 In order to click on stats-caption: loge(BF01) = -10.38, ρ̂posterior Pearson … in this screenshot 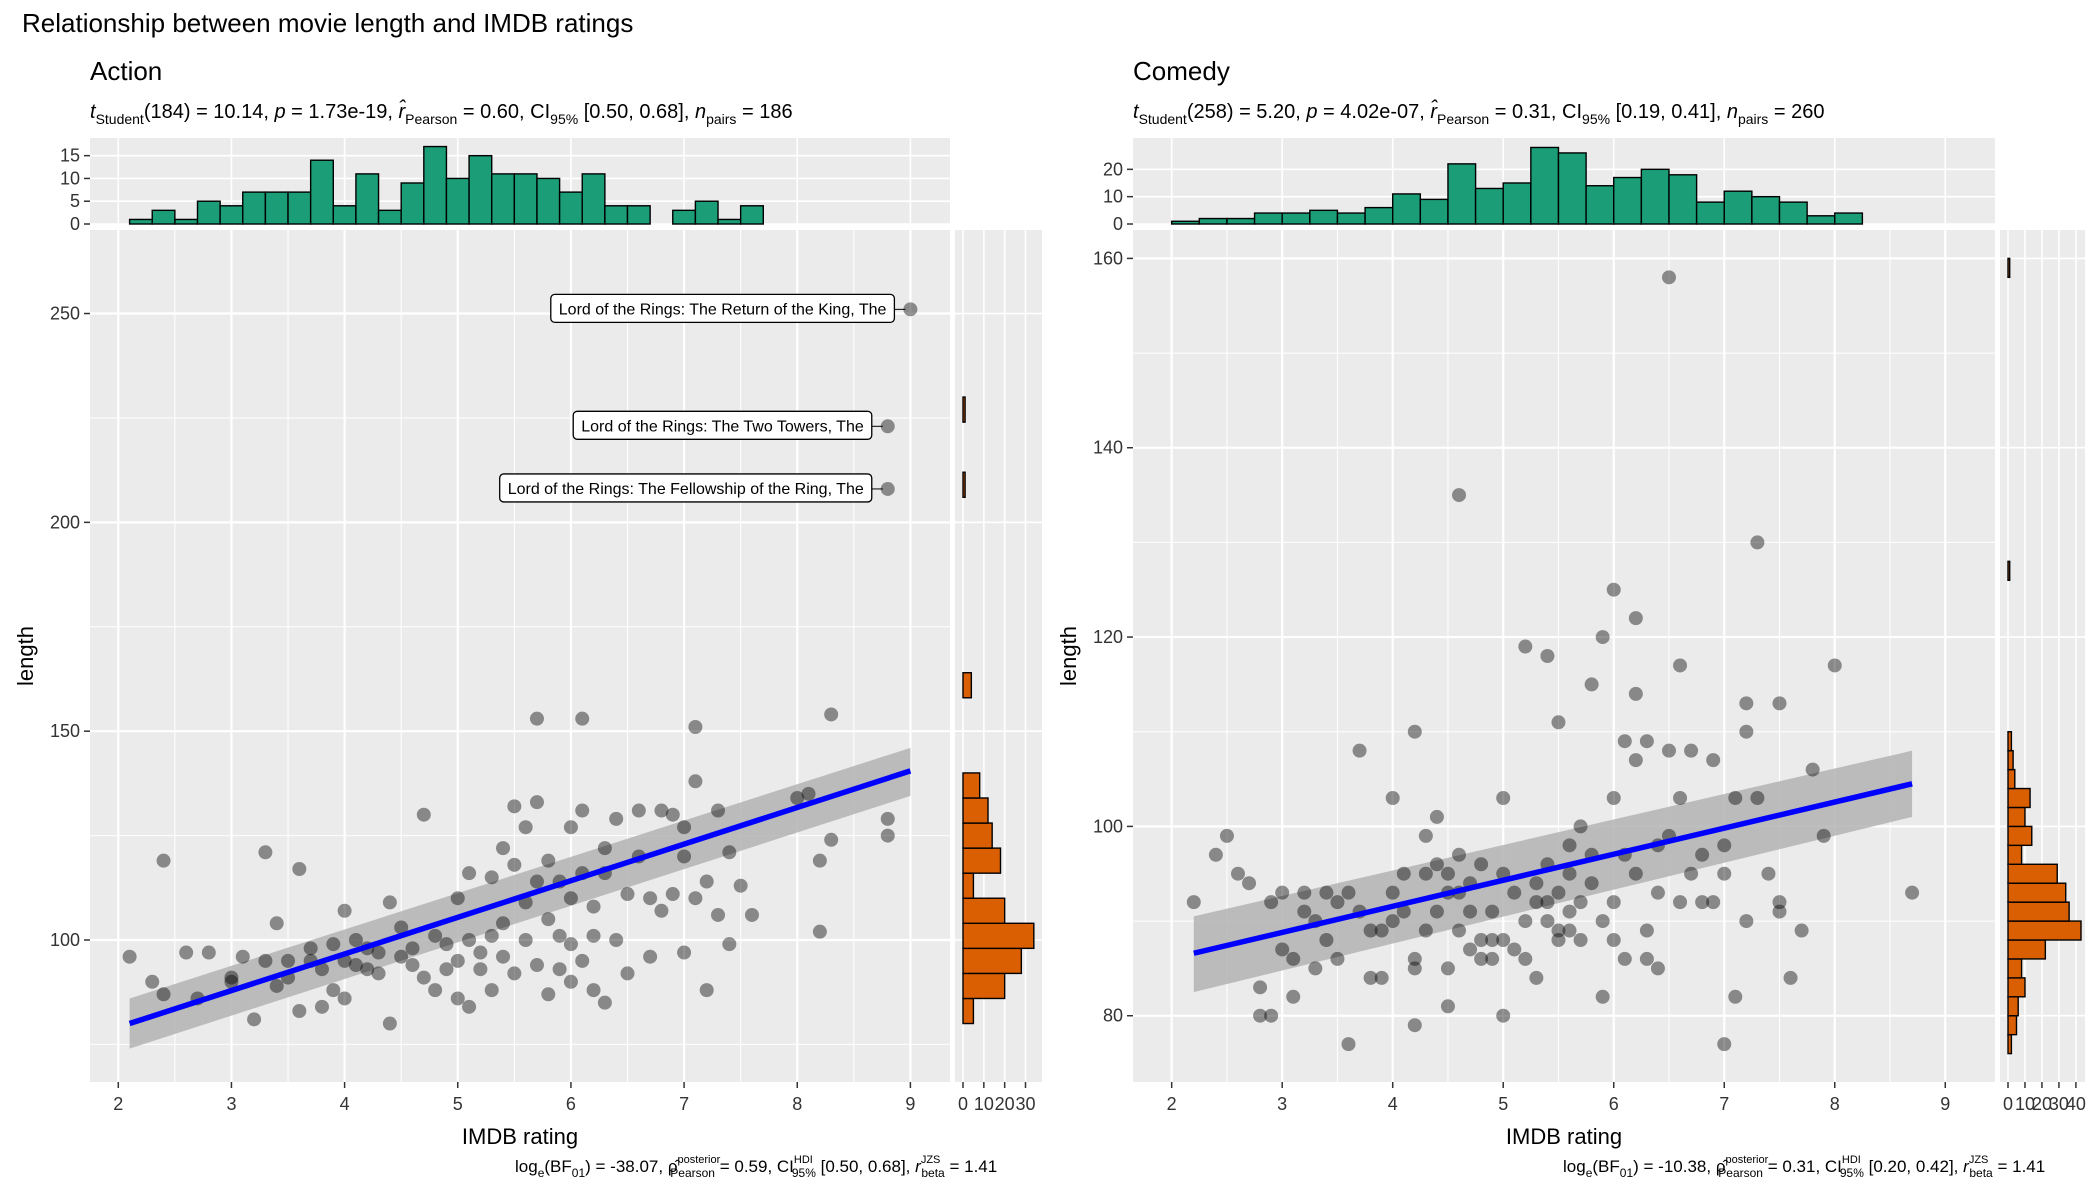, I will do `click(1804, 1167)`.